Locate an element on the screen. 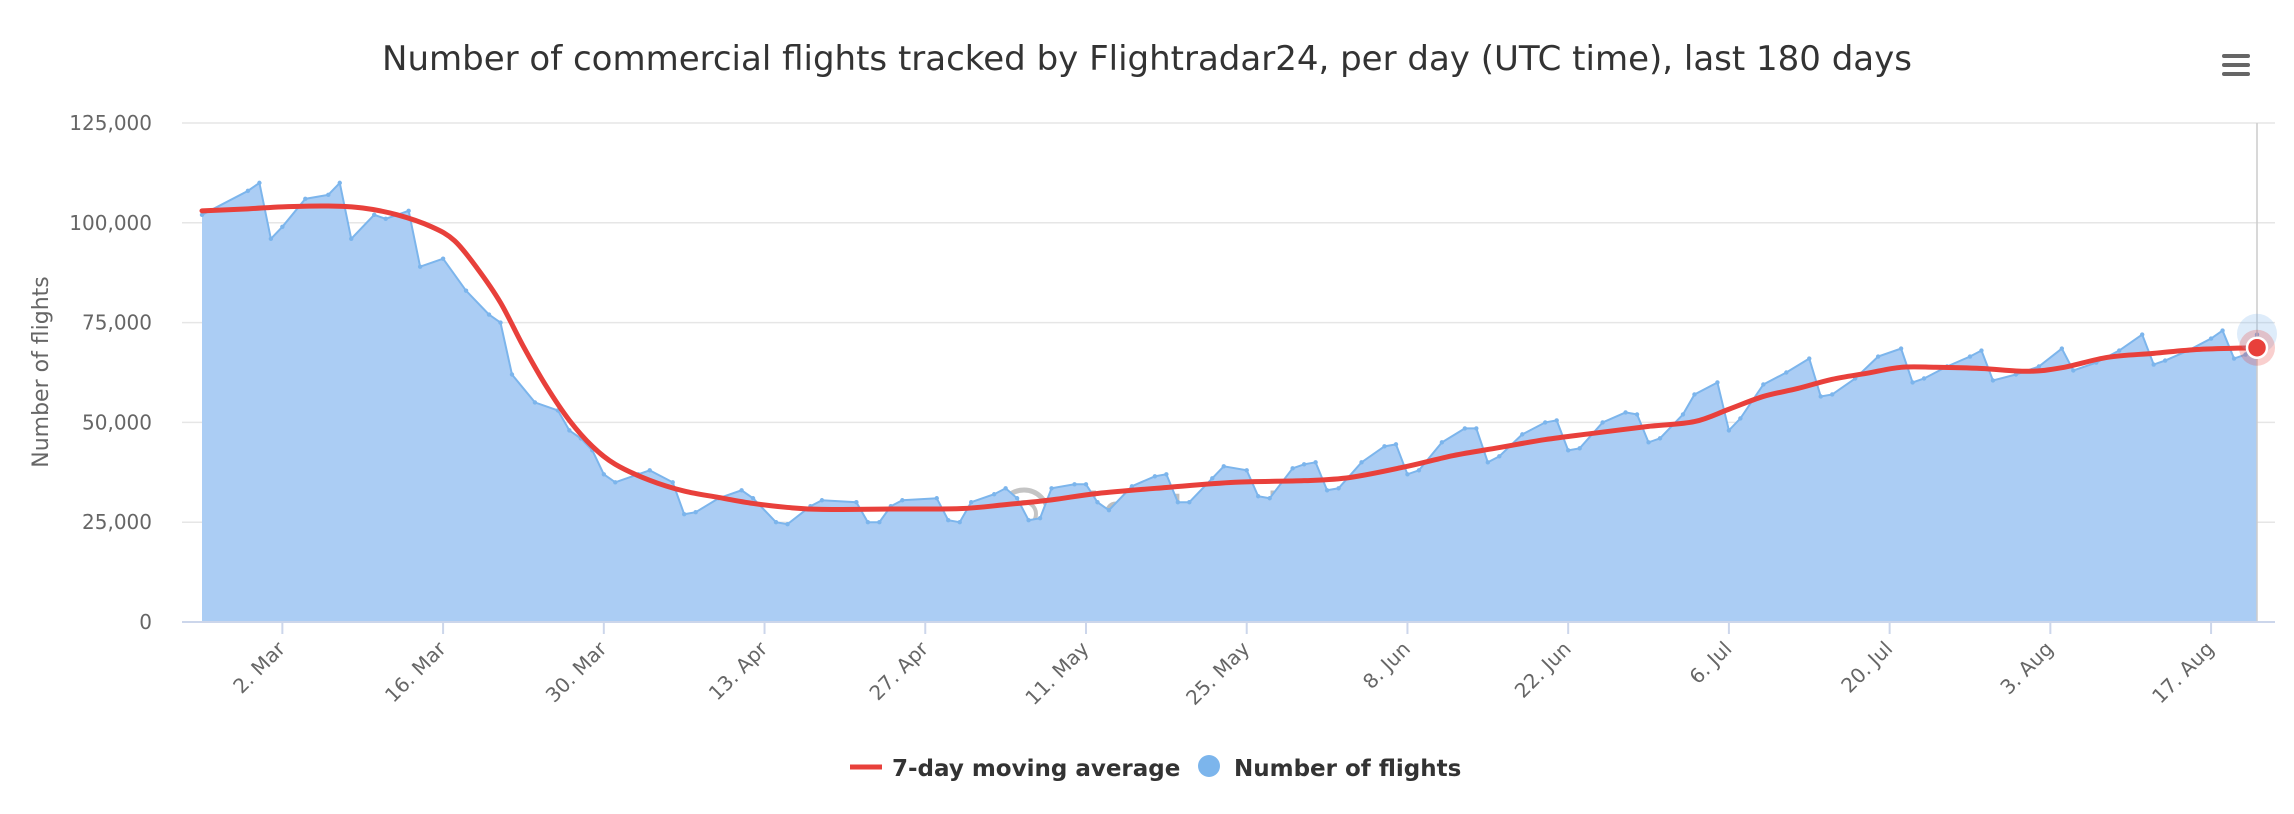 The image size is (2294, 814). y-axis-label: Number of flights is located at coordinates (41, 372).